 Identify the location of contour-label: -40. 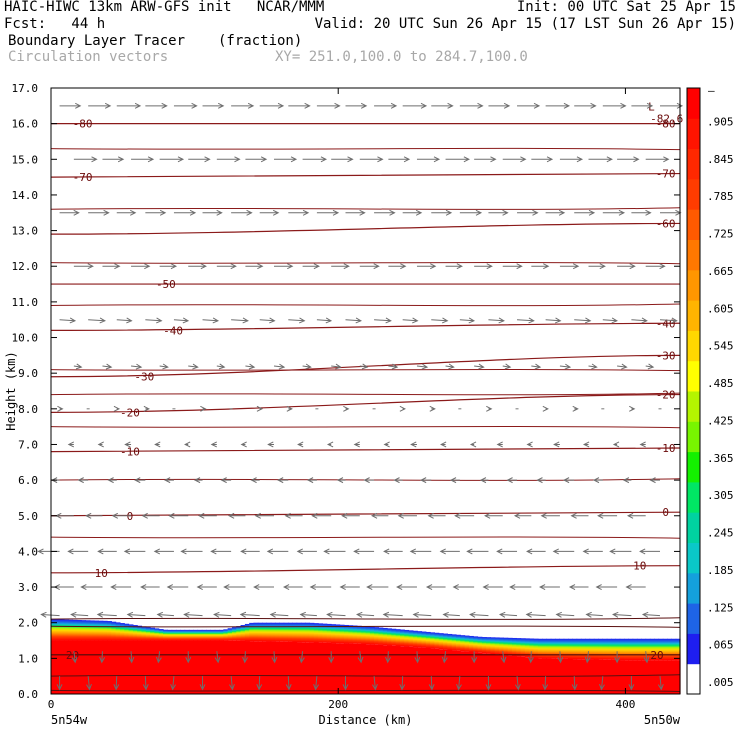
(173, 330).